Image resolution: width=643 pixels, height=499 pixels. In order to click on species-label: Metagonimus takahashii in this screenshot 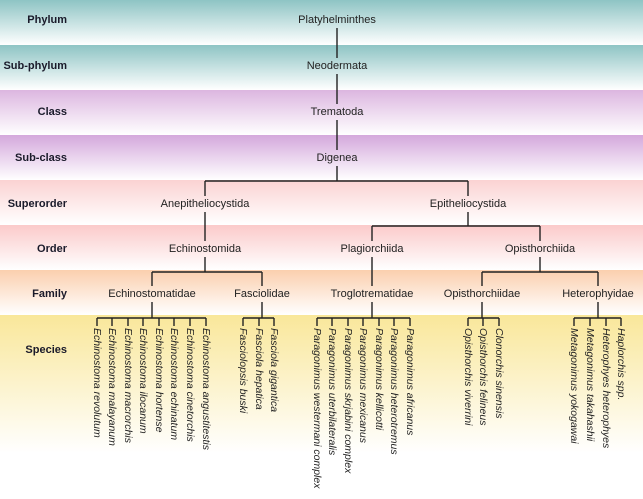, I will do `click(590, 385)`.